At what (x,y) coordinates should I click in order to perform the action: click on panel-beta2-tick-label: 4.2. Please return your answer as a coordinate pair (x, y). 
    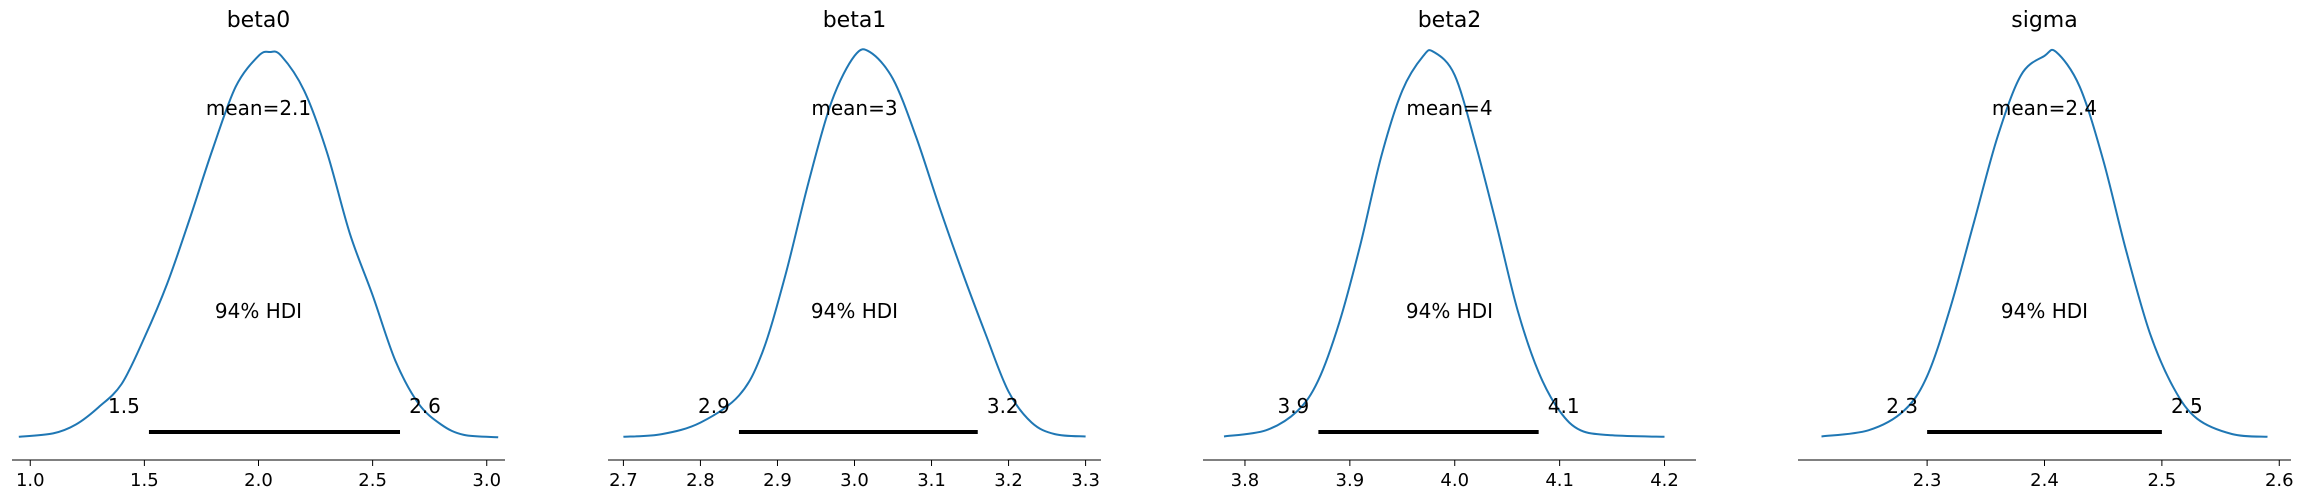
    Looking at the image, I should click on (1664, 480).